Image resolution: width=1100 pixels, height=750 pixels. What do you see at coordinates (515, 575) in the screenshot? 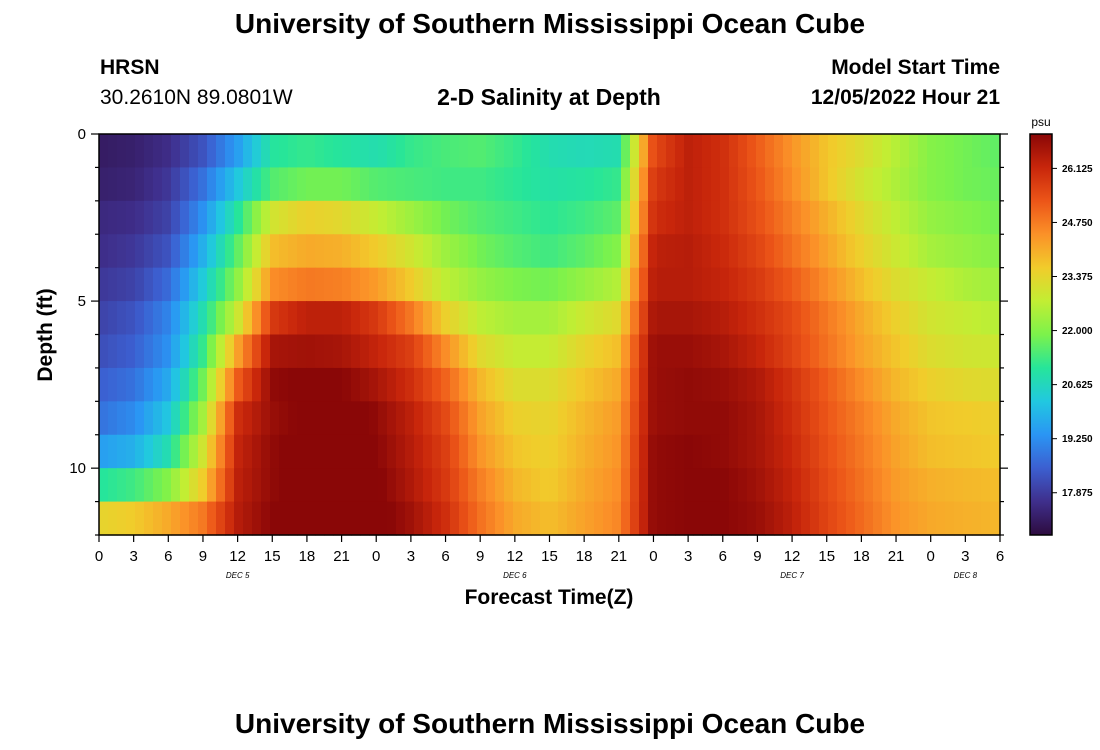
I see `x-day-label: DEC 6` at bounding box center [515, 575].